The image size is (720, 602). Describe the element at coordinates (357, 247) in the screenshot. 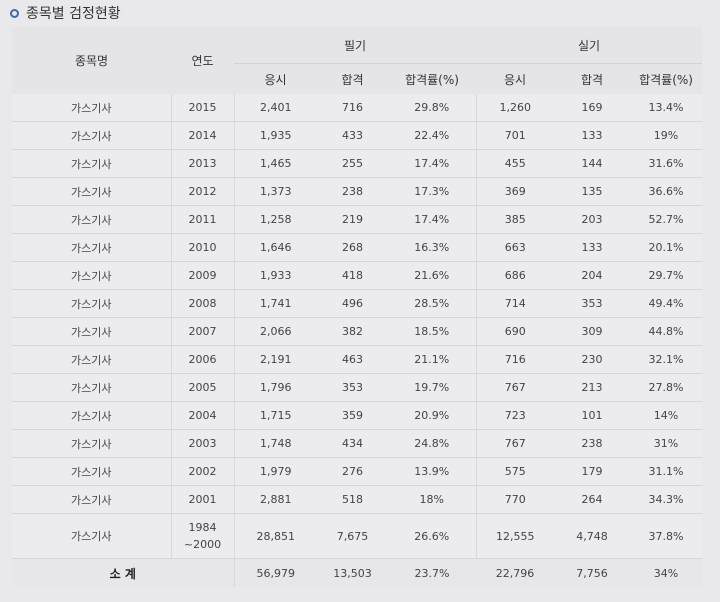

I see `table-row: 가스기사 2010 1,646 268 16.3% 663 133 20.1%` at that location.